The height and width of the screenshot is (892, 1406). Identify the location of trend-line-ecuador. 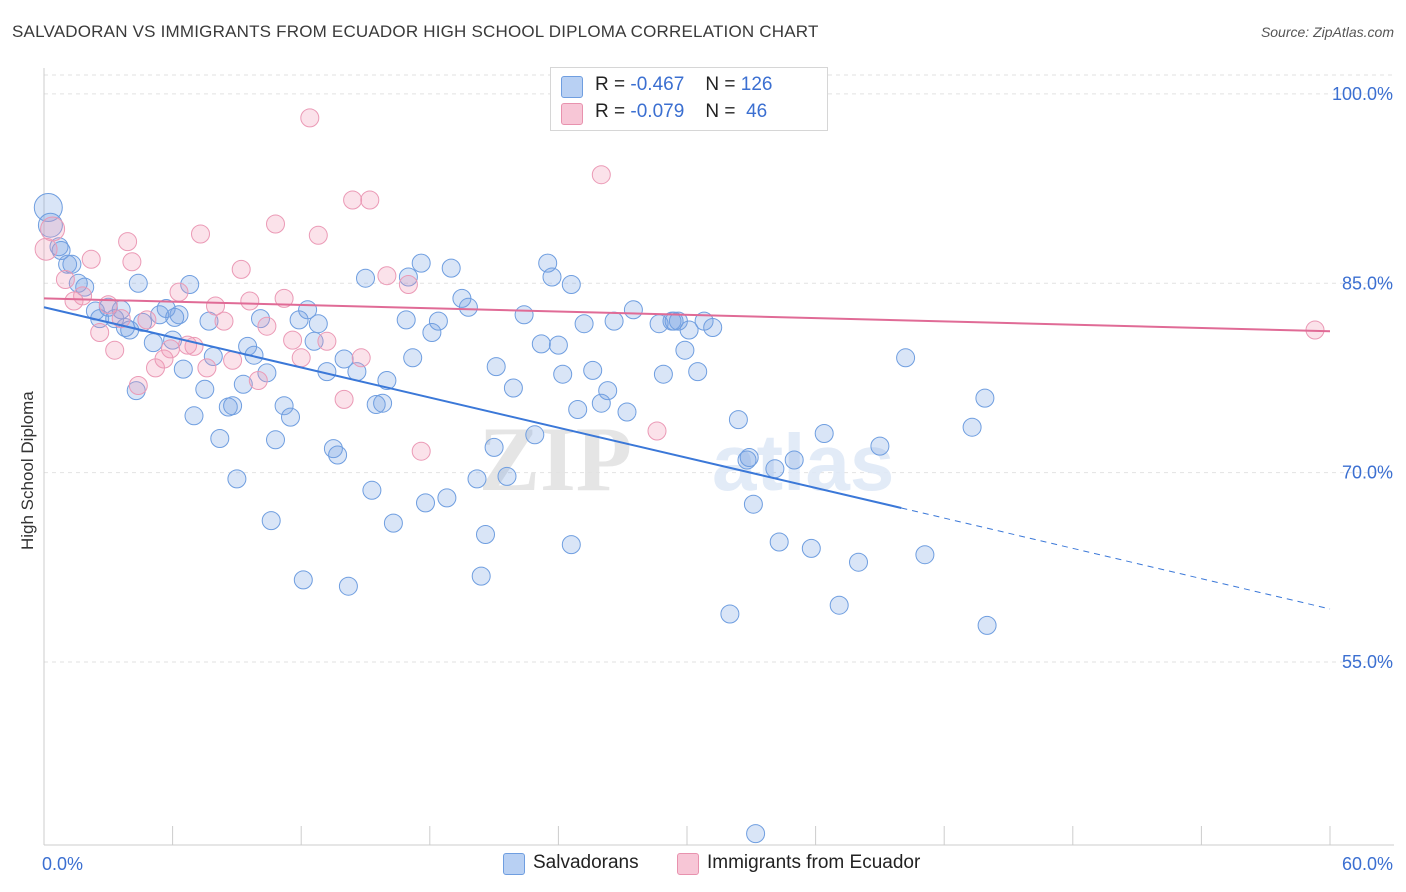
(687, 315).